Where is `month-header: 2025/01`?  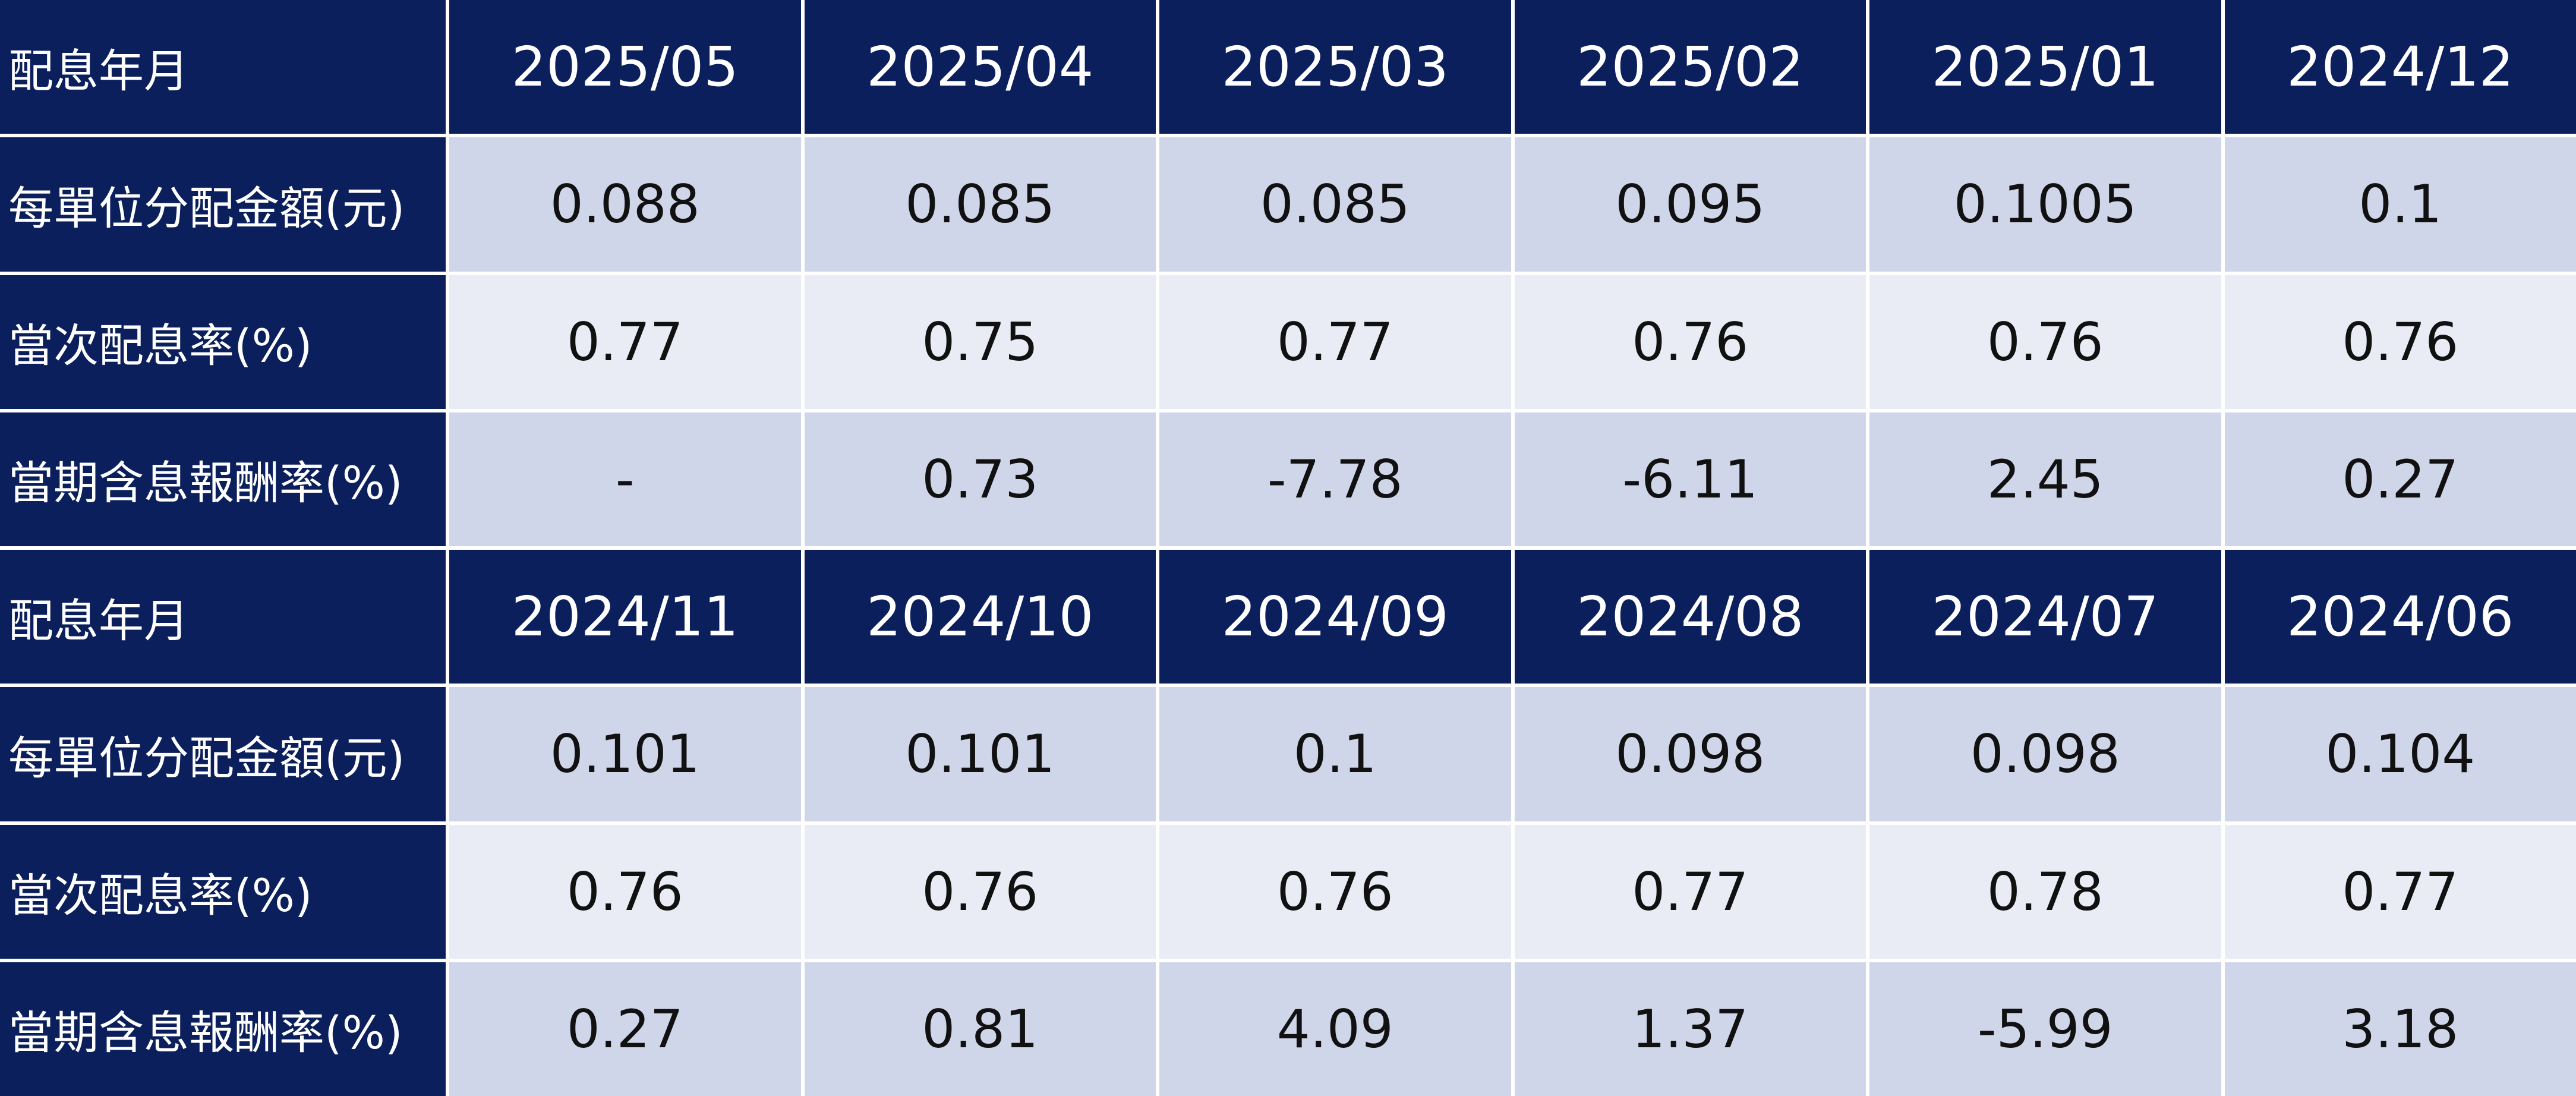
month-header: 2025/01 is located at coordinates (2045, 67).